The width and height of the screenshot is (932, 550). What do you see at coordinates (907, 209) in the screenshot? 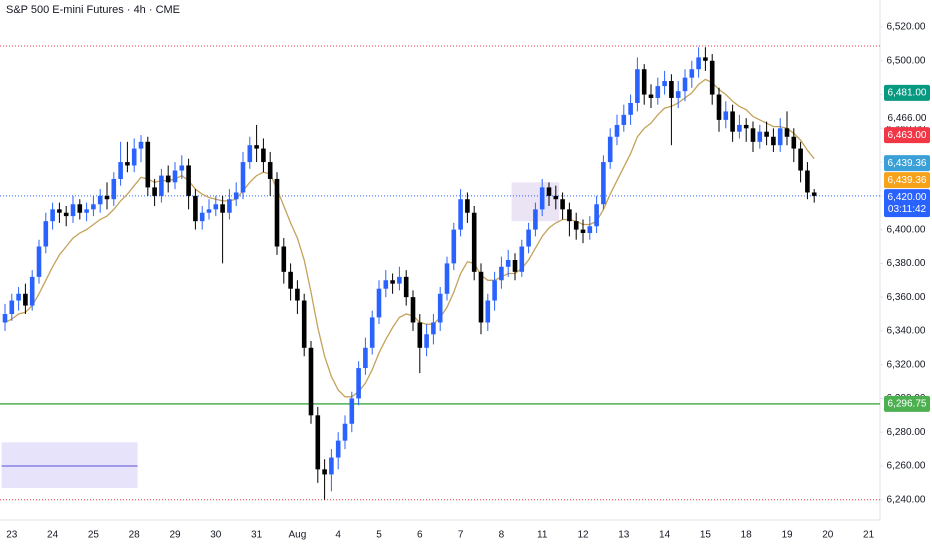
I see `countdown: 03:11:42` at bounding box center [907, 209].